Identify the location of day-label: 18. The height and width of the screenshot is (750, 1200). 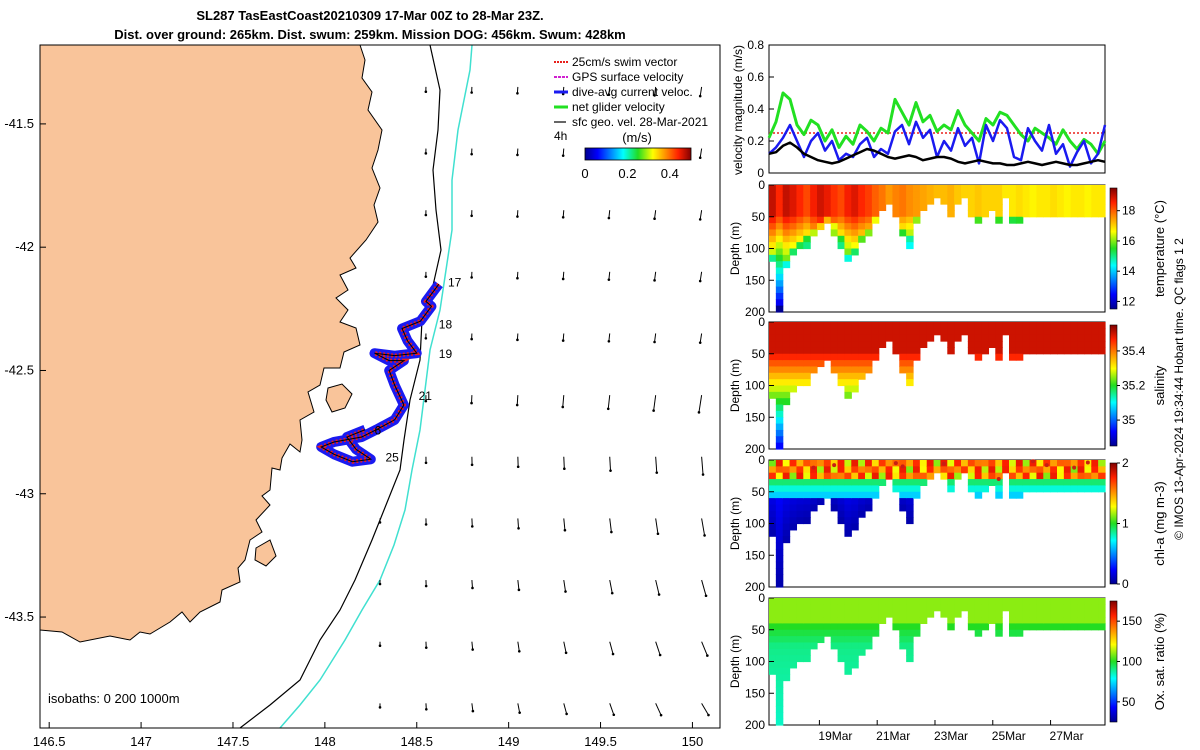
(446, 325).